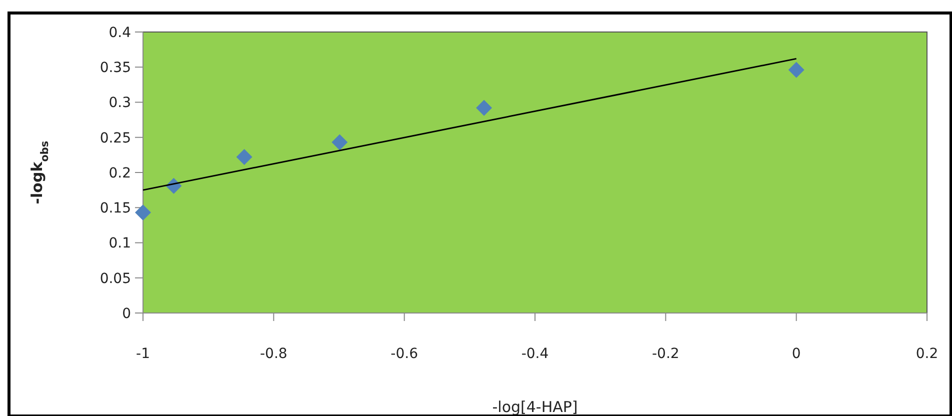 The height and width of the screenshot is (416, 952). What do you see at coordinates (126, 314) in the screenshot?
I see `y-tick-label: 0` at bounding box center [126, 314].